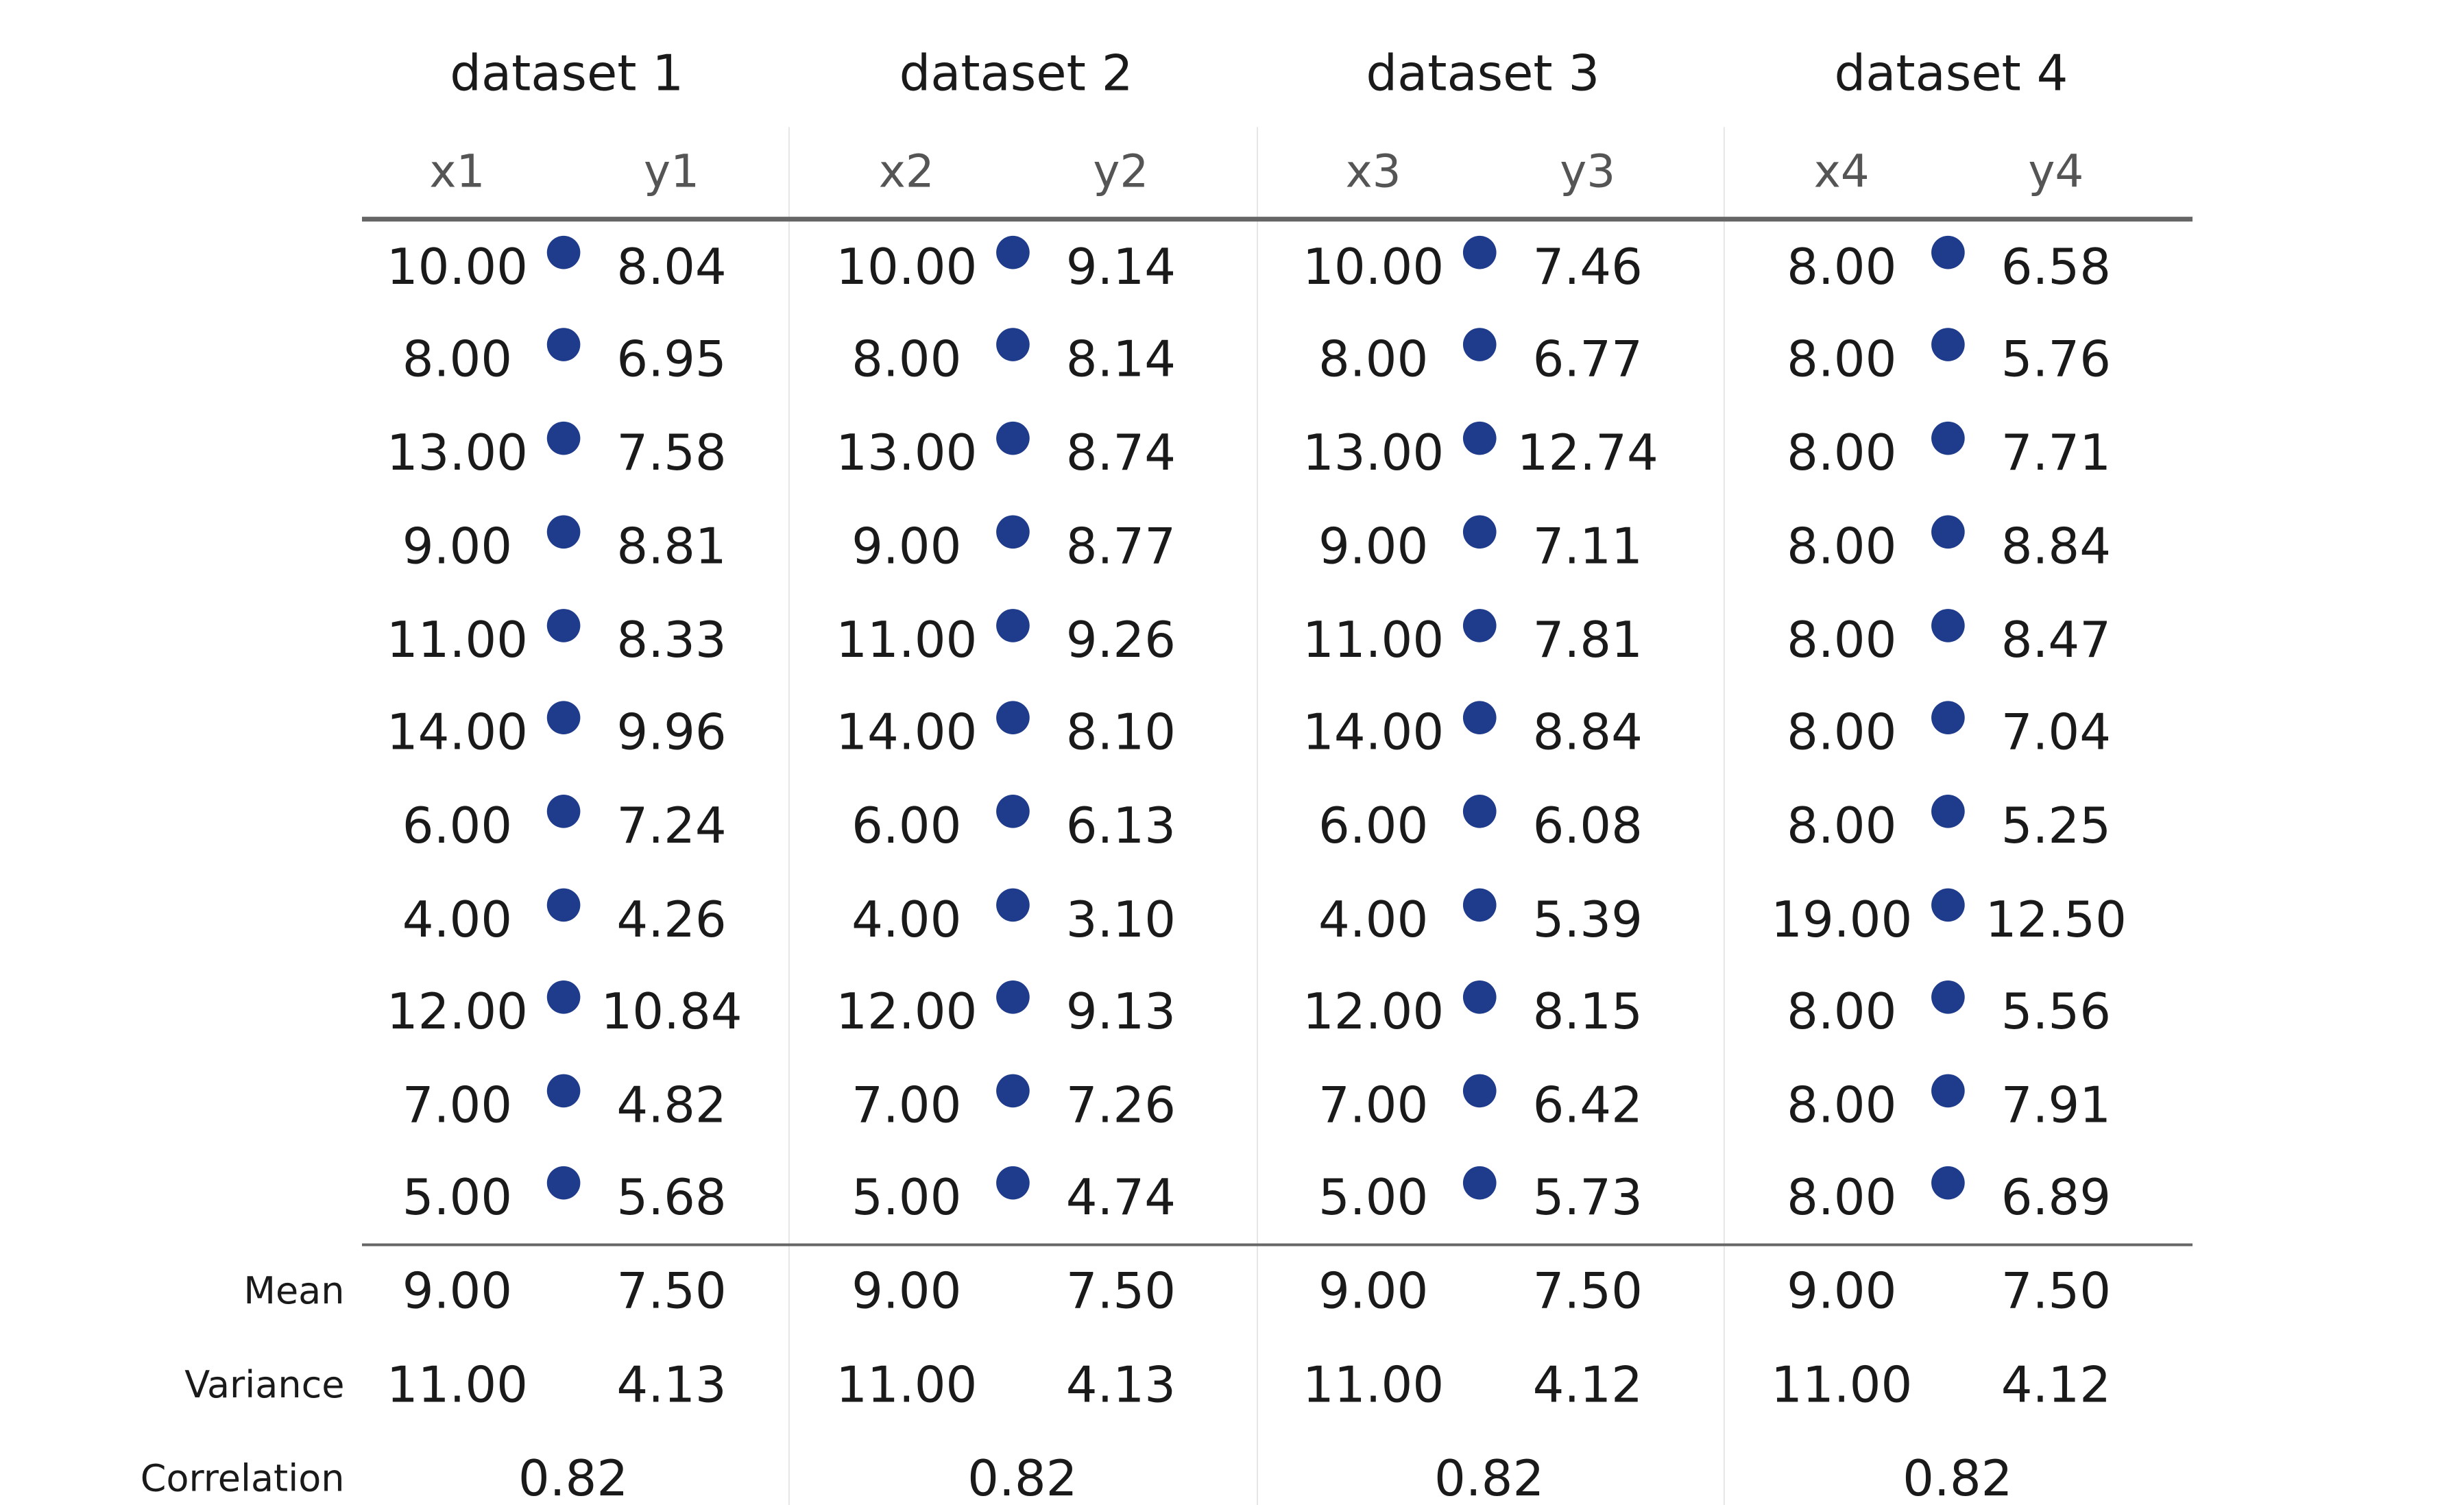 The height and width of the screenshot is (1505, 2464). What do you see at coordinates (1588, 919) in the screenshot?
I see `y-value-cell: 5.39` at bounding box center [1588, 919].